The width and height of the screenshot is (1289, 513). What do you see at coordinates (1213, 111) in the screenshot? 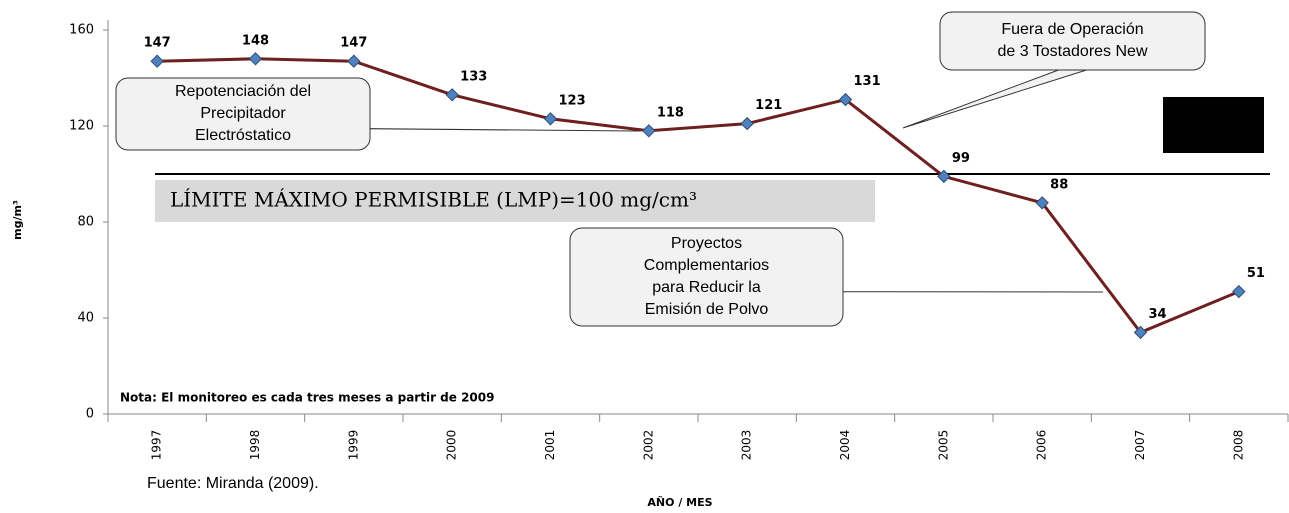
I see `badge-text: -65%` at bounding box center [1213, 111].